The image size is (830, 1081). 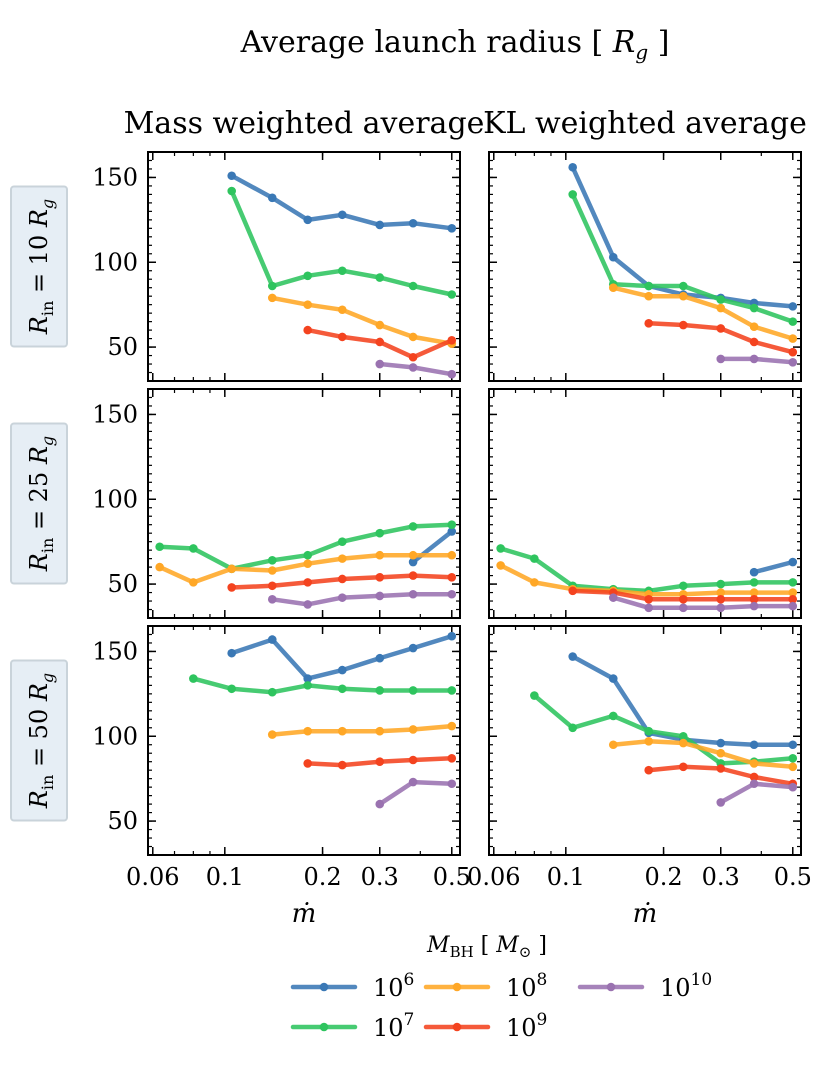 I want to click on legend-entry-10e6: 106, so click(x=352, y=986).